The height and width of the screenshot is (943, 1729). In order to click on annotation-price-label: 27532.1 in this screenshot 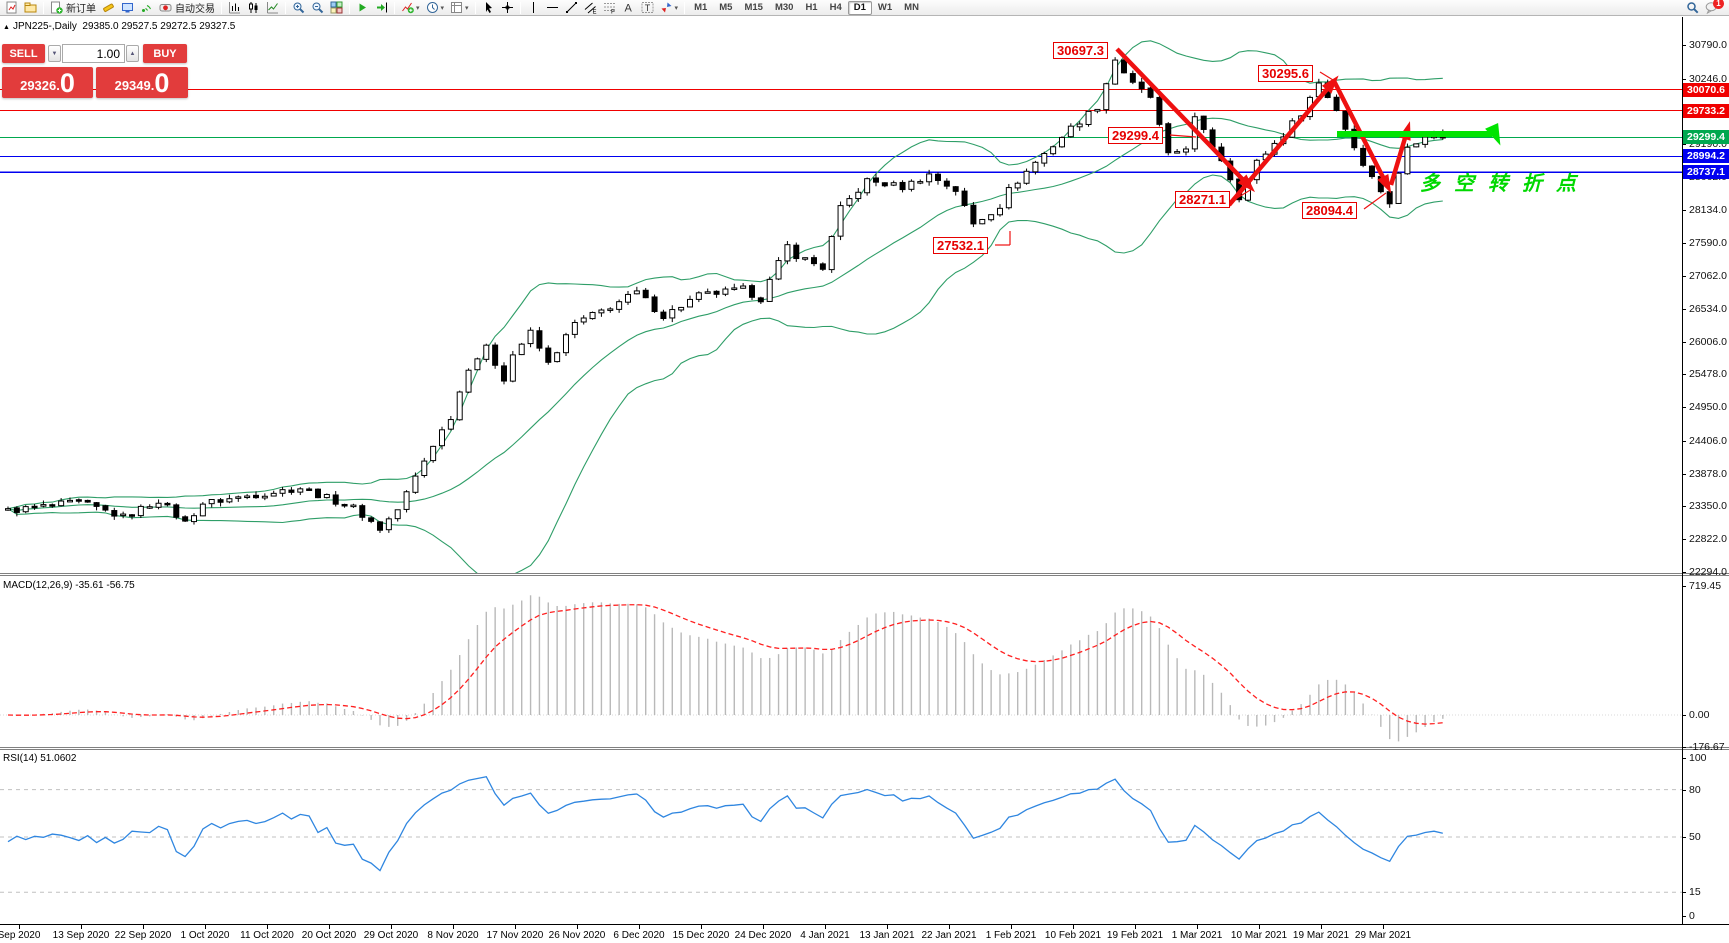, I will do `click(960, 245)`.